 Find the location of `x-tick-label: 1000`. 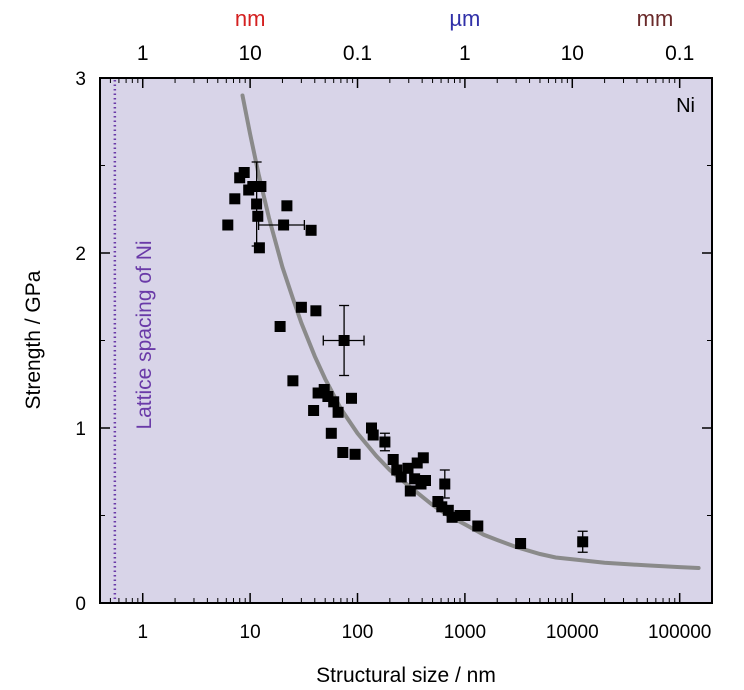

x-tick-label: 1000 is located at coordinates (465, 632).